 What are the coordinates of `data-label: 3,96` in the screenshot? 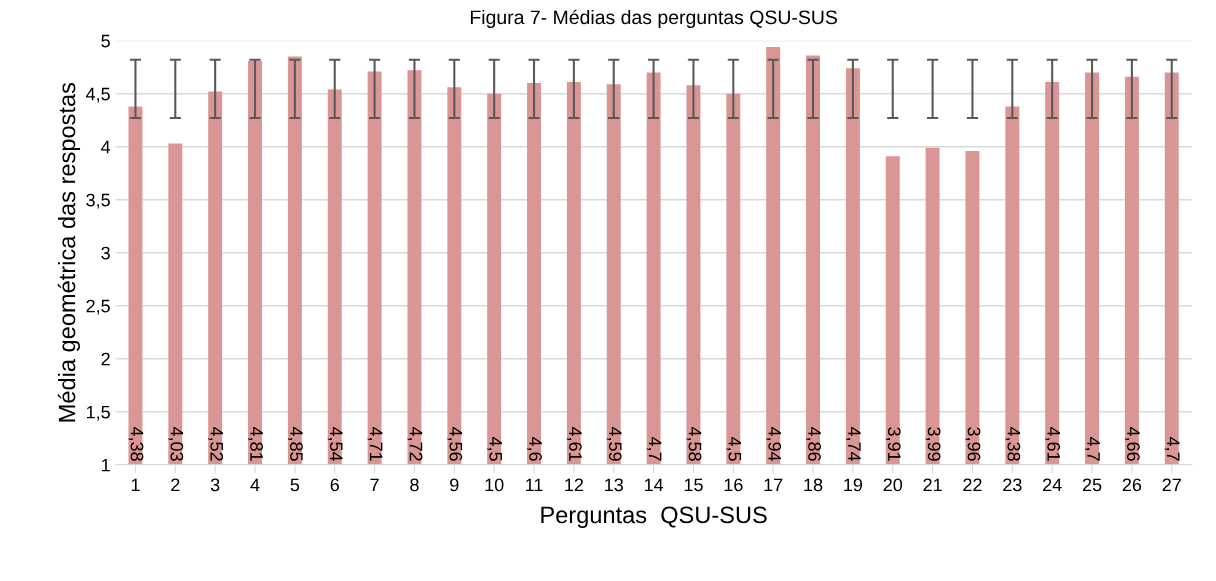 It's located at (973, 444).